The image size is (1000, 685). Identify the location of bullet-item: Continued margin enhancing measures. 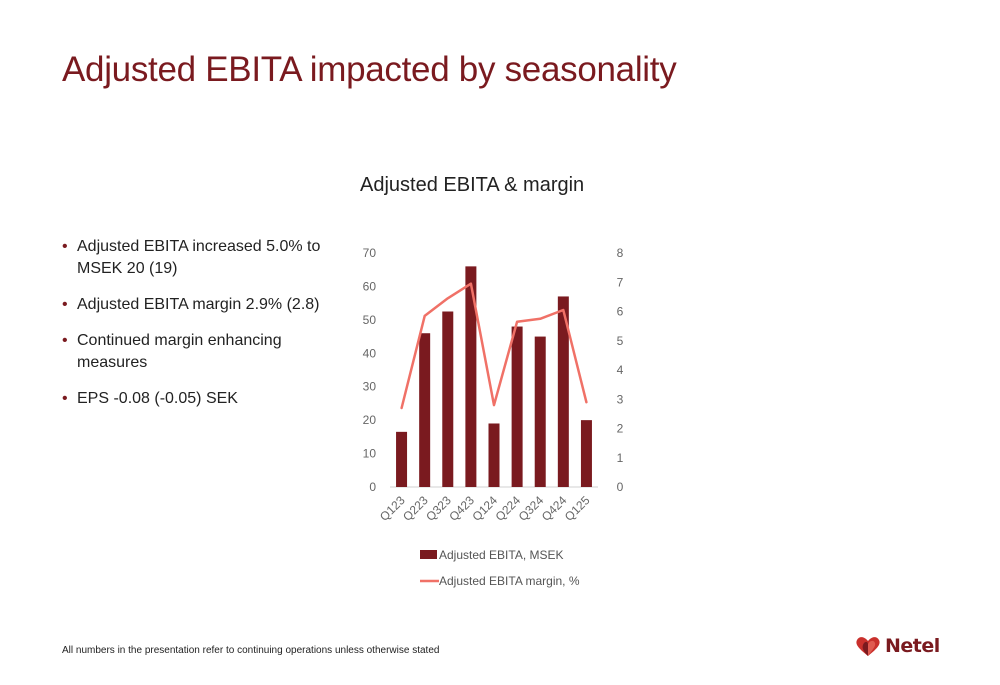
(207, 352).